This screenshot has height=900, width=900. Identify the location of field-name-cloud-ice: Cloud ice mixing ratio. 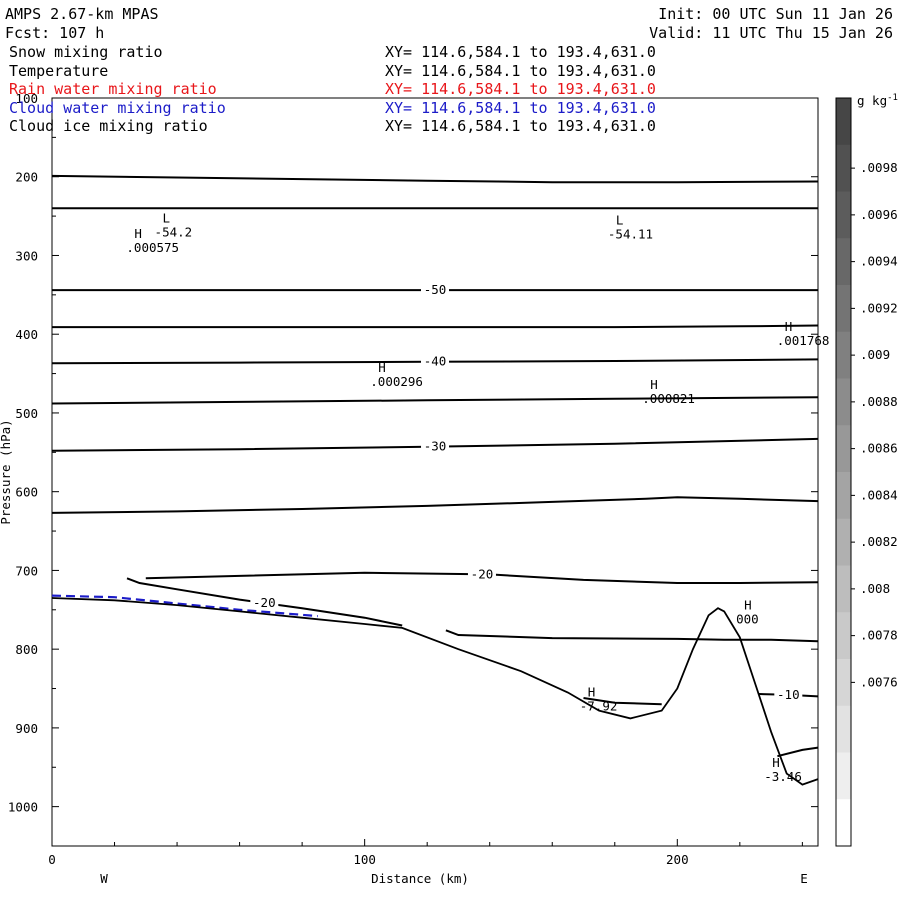
(108, 126).